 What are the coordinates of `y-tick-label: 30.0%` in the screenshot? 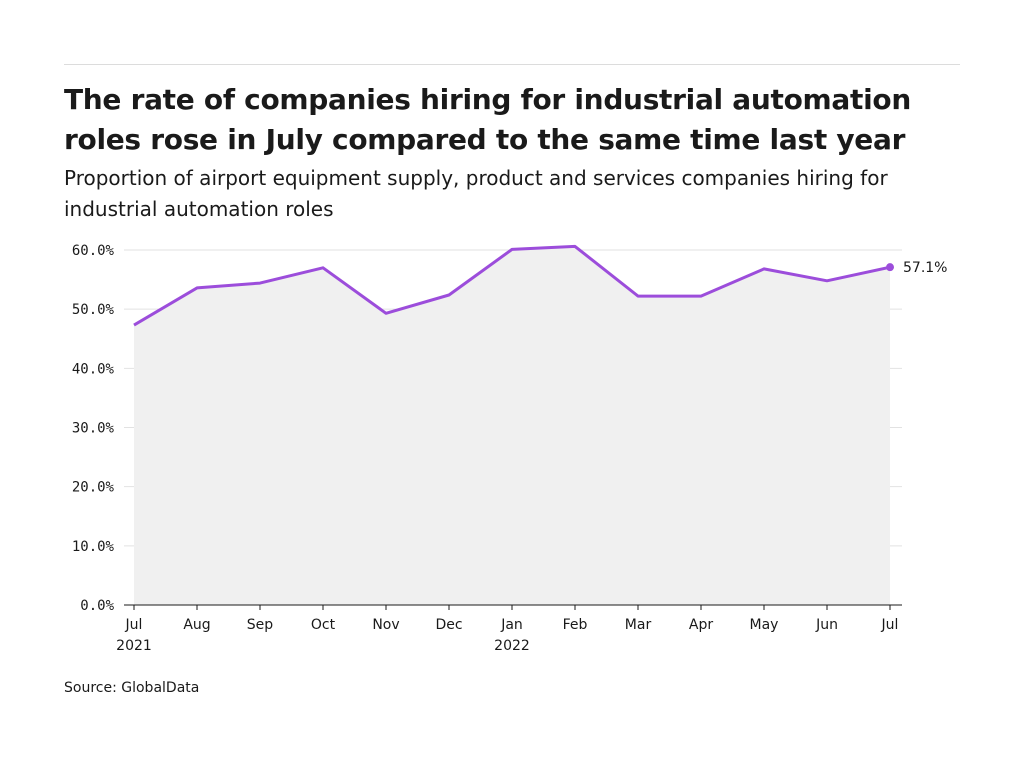 It's located at (93, 429).